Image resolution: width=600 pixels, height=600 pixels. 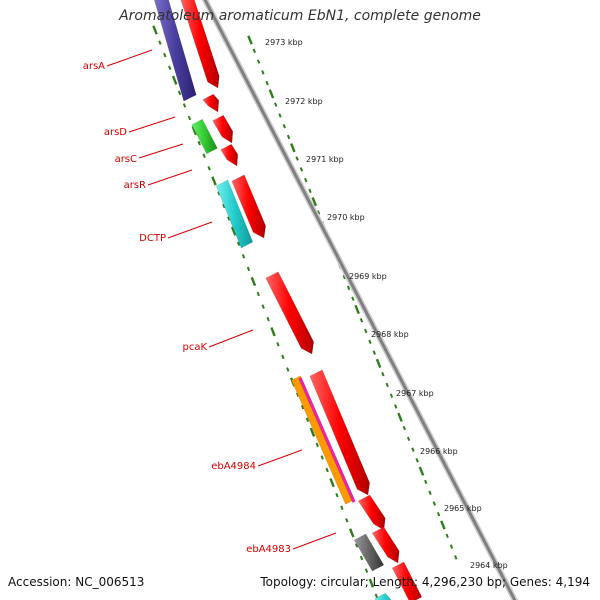 I want to click on kbp-label: 2964 kbp, so click(x=489, y=565).